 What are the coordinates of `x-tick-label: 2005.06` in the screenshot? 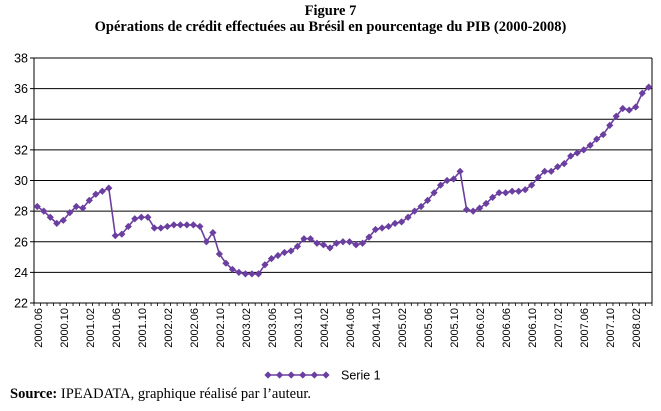 It's located at (429, 328).